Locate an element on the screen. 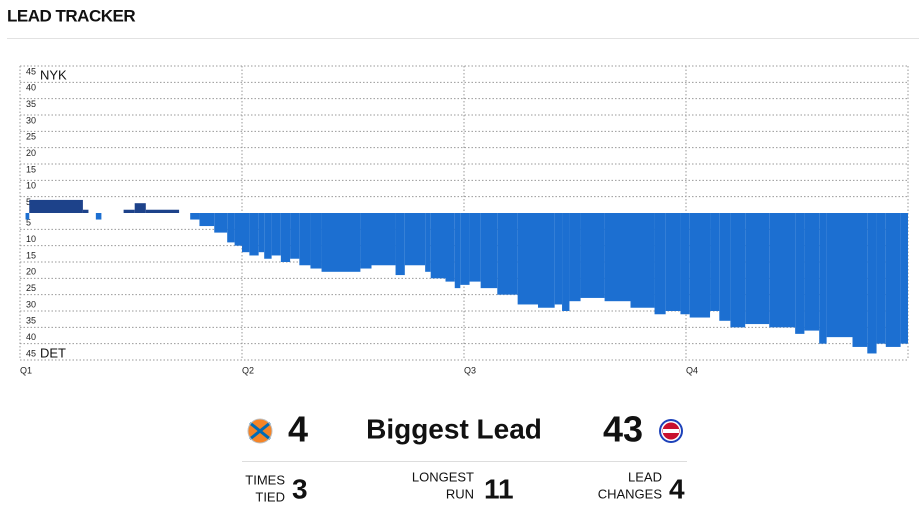 The height and width of the screenshot is (528, 919). stat-value: 4 is located at coordinates (677, 488).